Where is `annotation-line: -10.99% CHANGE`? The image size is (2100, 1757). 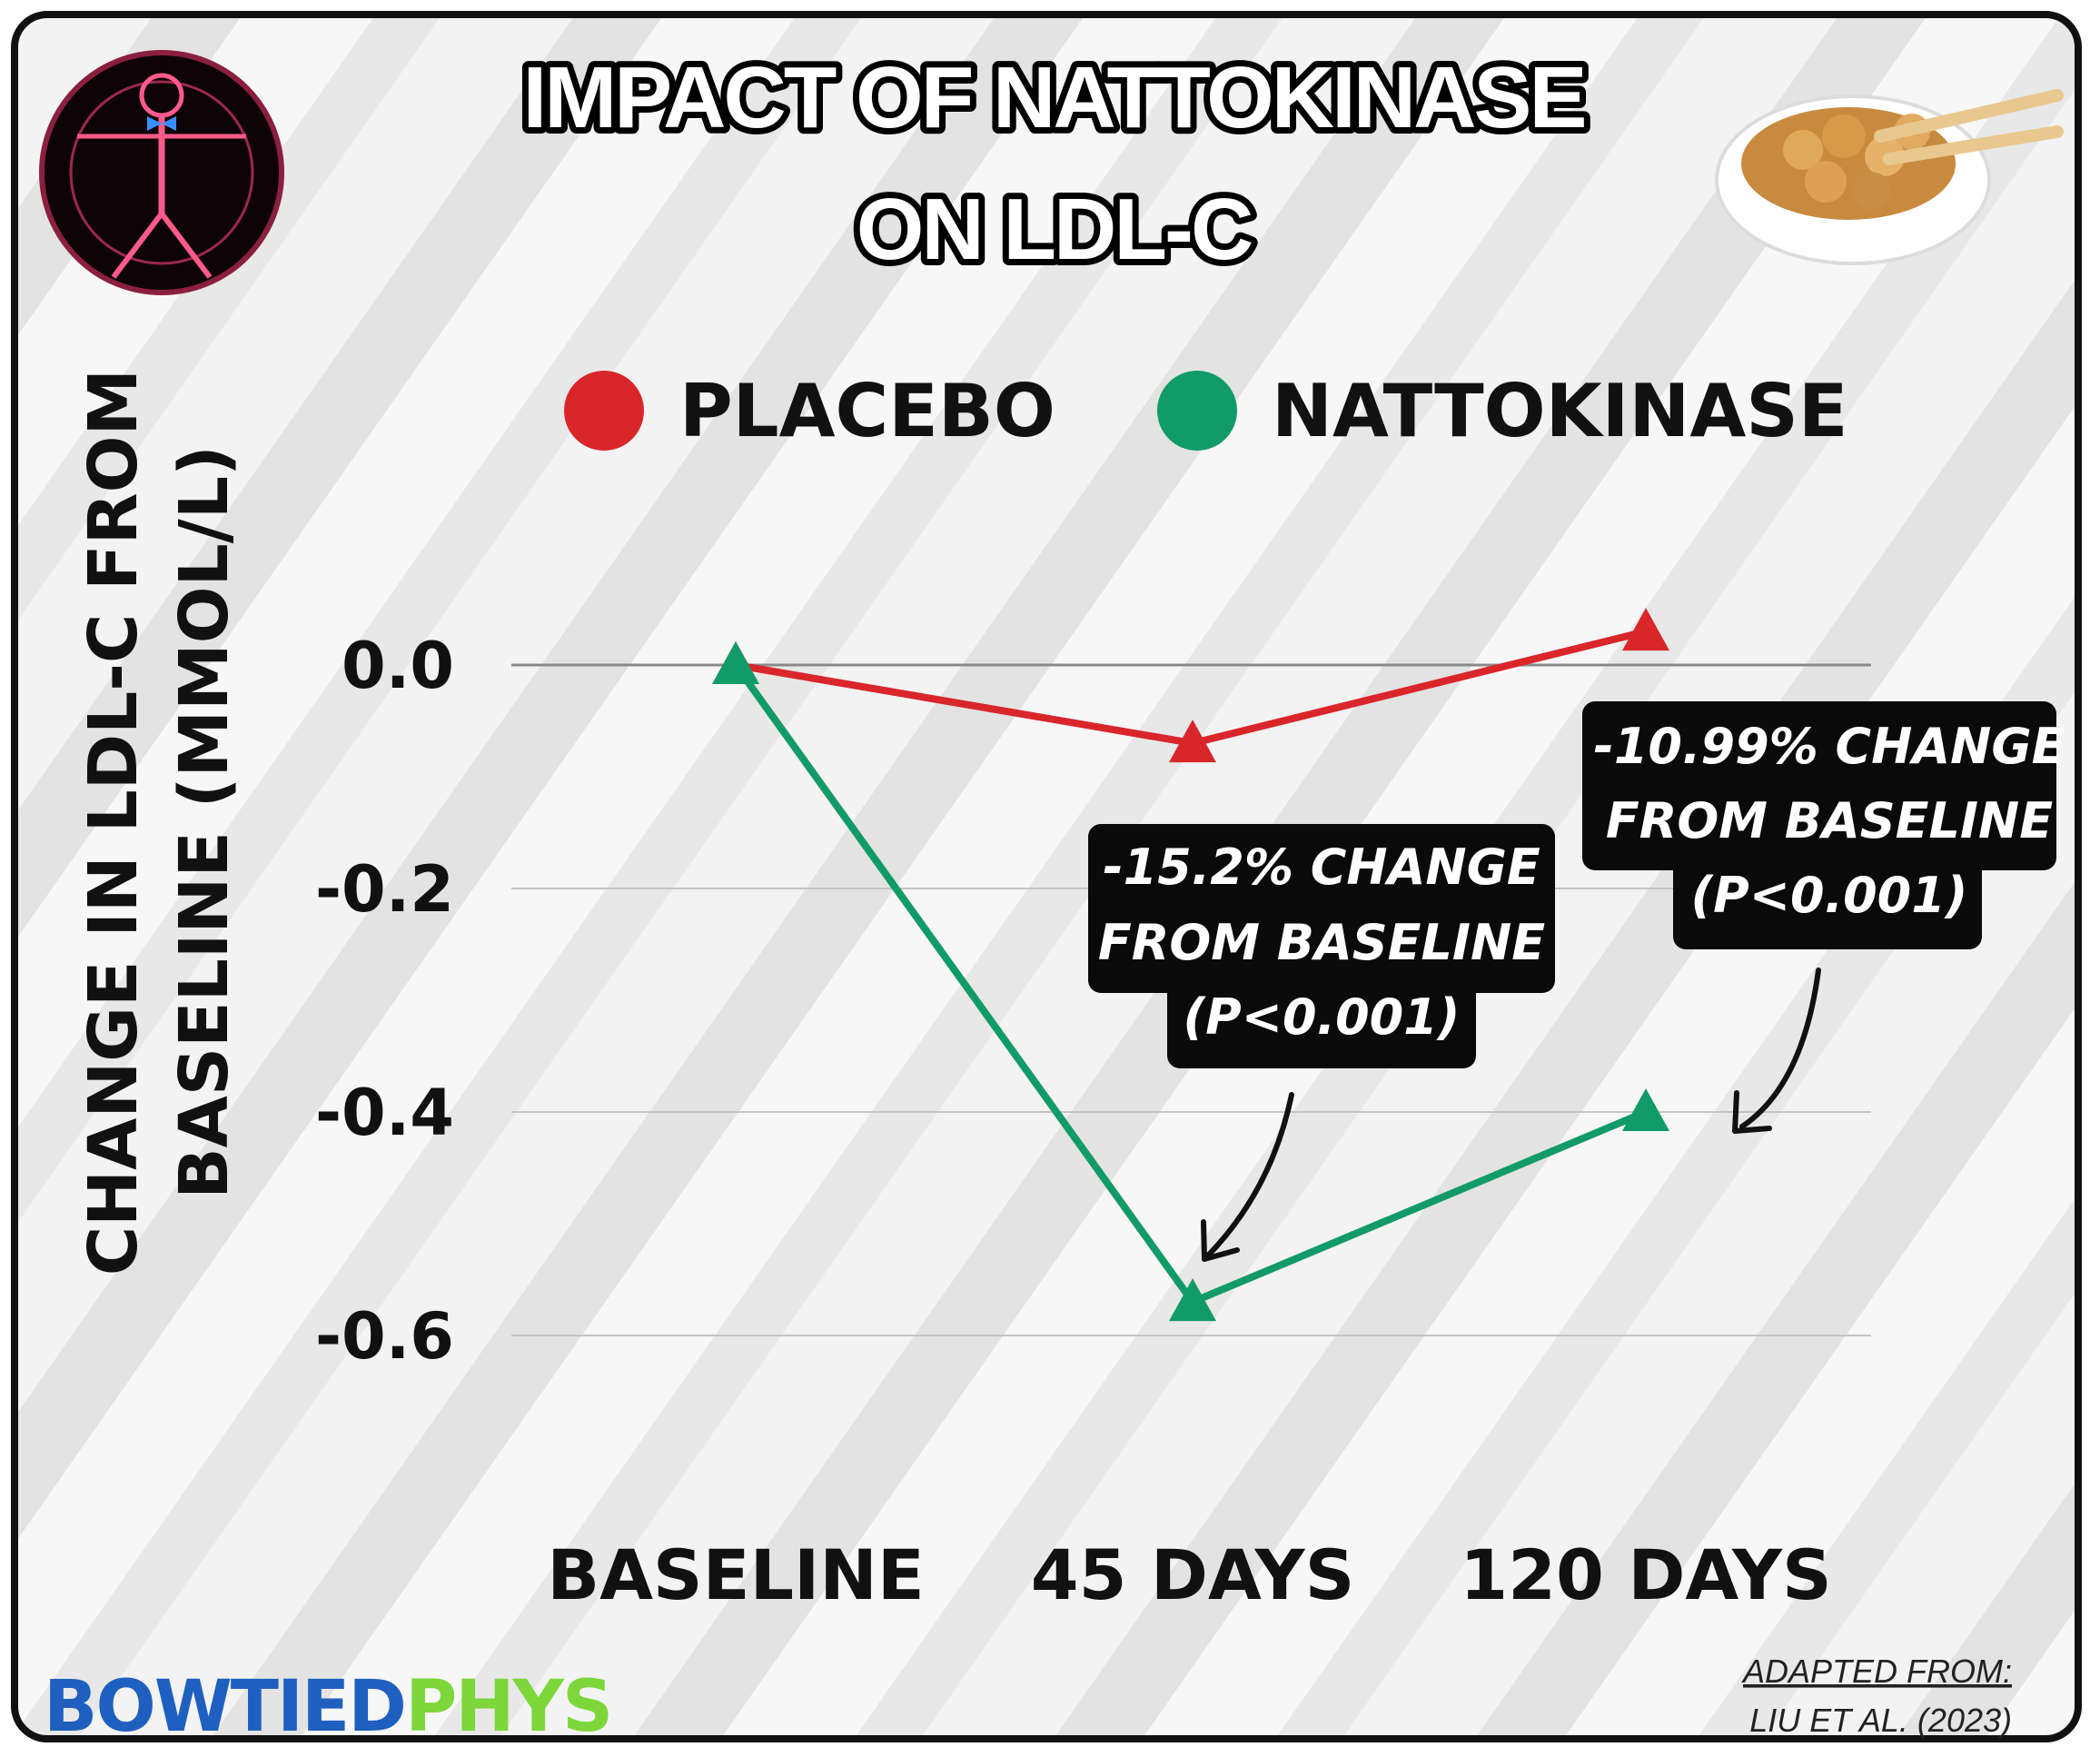 annotation-line: -10.99% CHANGE is located at coordinates (1829, 746).